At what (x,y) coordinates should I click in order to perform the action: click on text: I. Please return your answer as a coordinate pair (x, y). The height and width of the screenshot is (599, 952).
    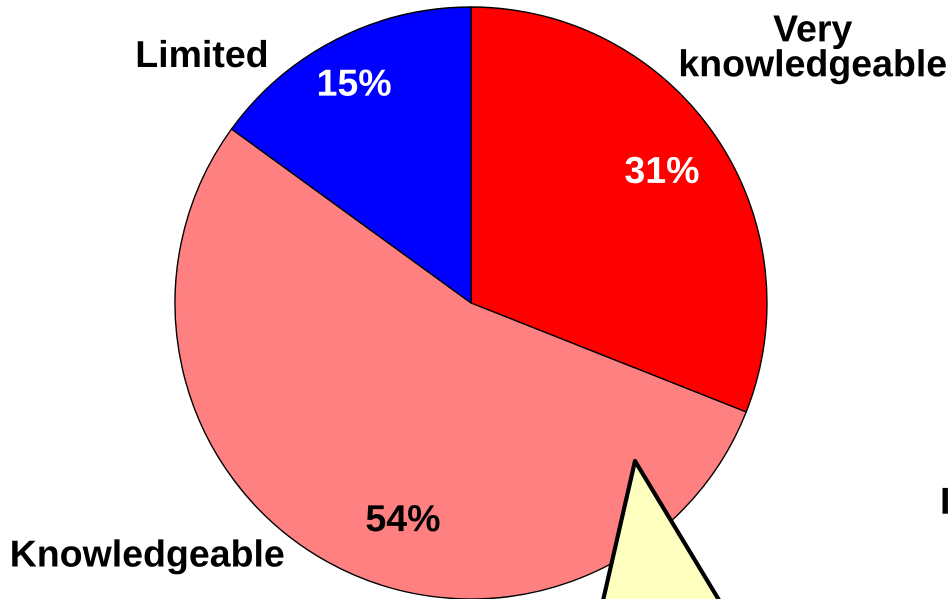
    Looking at the image, I should click on (945, 501).